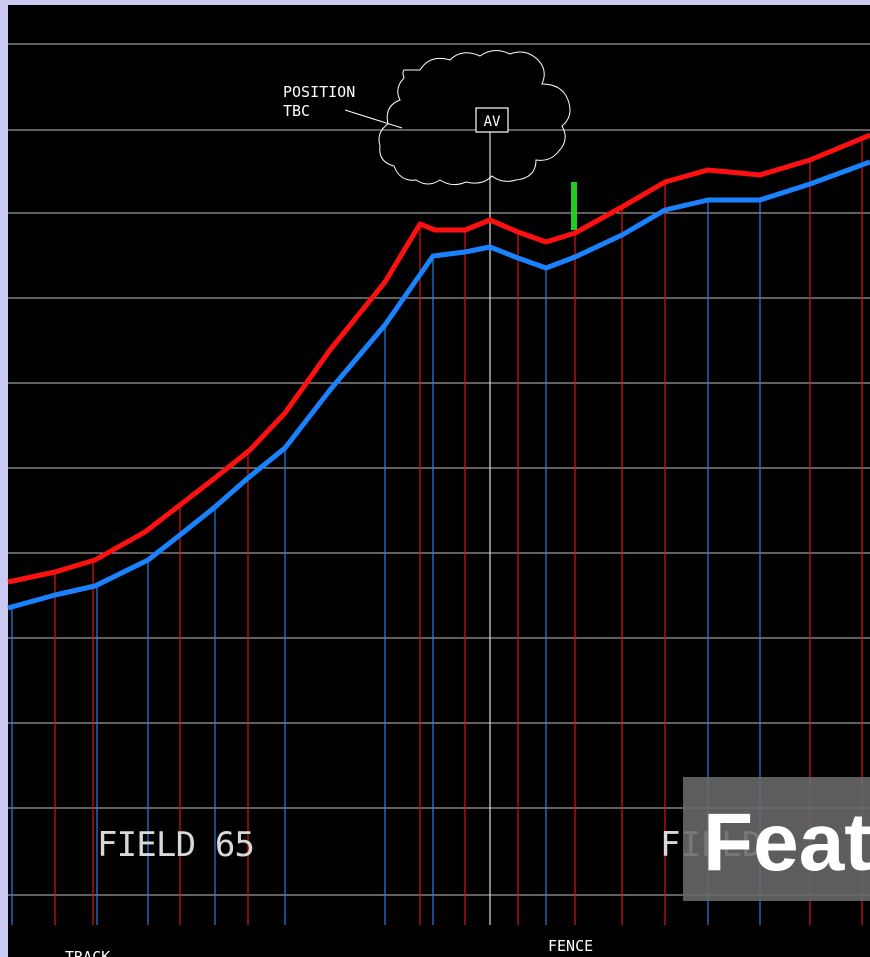 This screenshot has height=957, width=870. I want to click on av-label: AV, so click(492, 122).